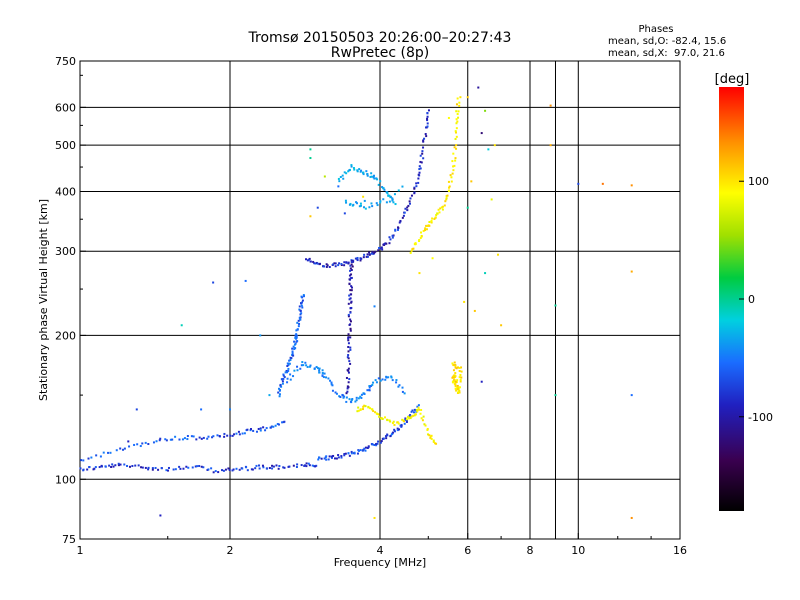 The width and height of the screenshot is (800, 600). I want to click on stats-title: Phases, so click(655, 29).